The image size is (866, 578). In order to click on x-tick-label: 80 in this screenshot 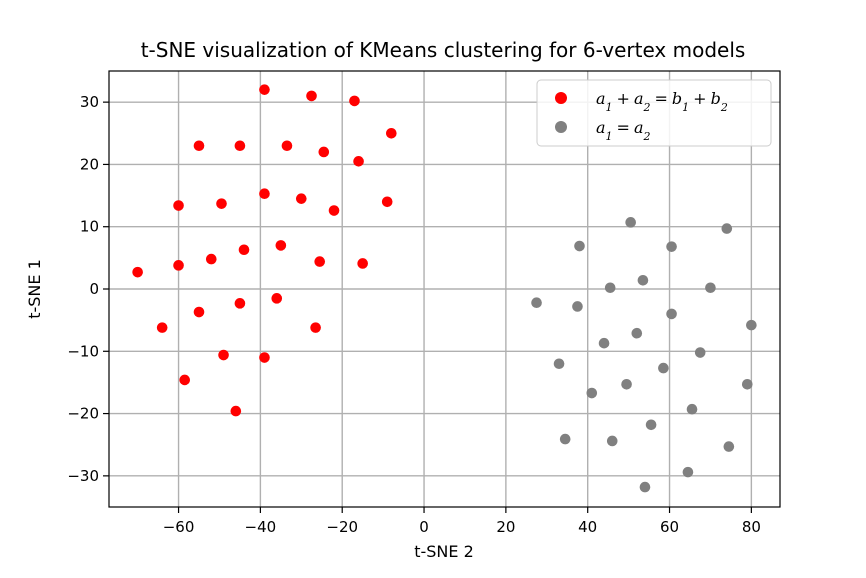, I will do `click(751, 527)`.